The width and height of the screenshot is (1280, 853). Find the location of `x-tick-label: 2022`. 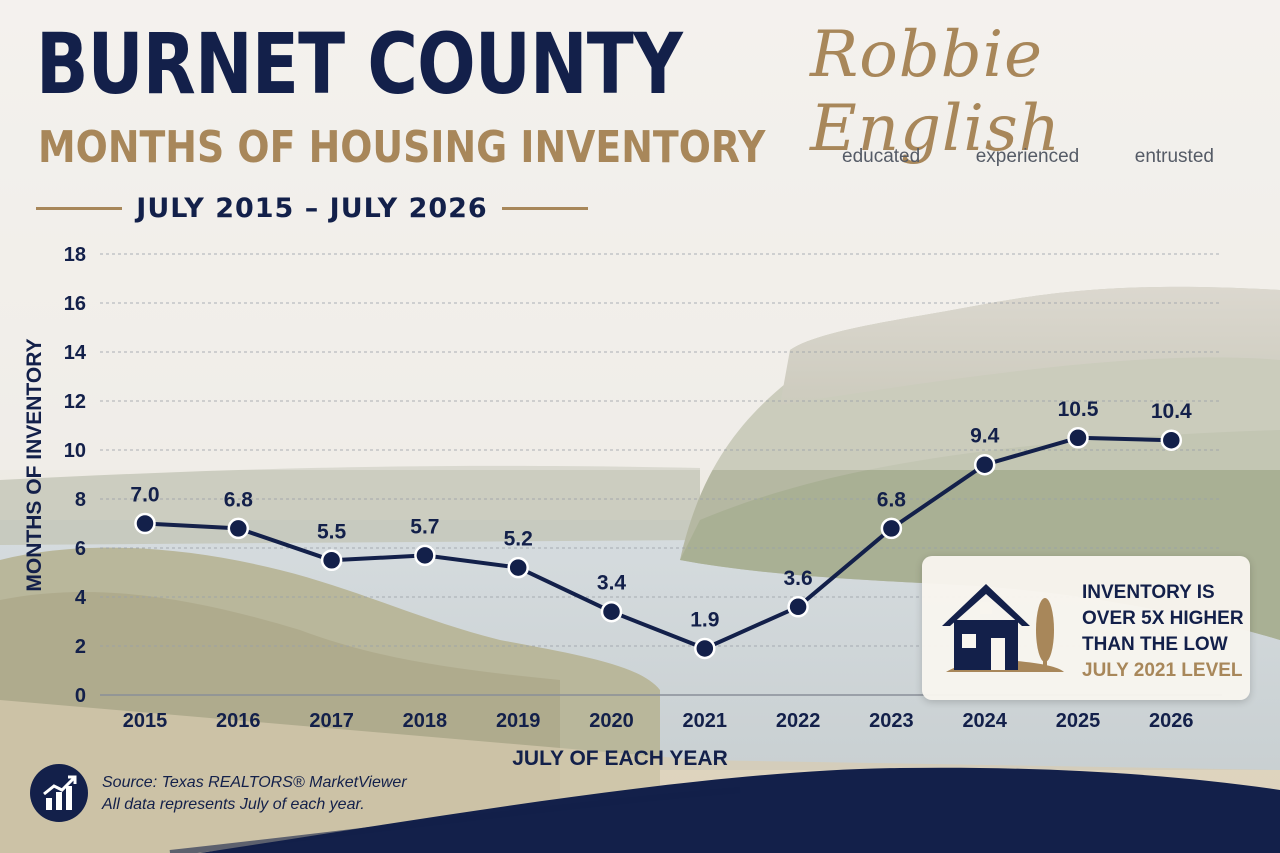

x-tick-label: 2022 is located at coordinates (798, 721).